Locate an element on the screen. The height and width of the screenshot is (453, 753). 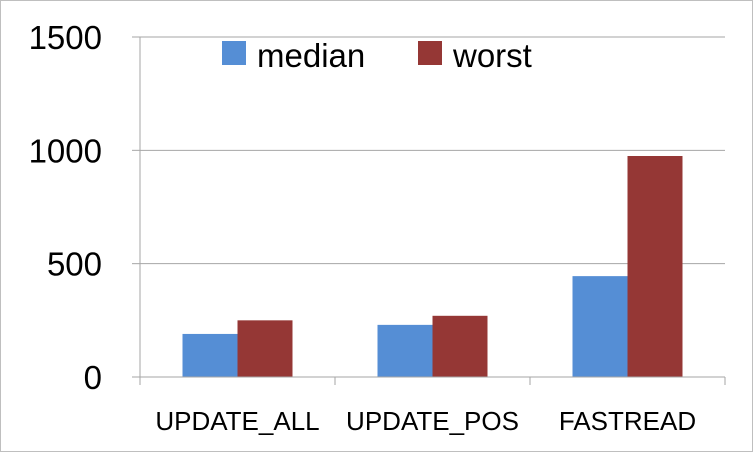
x-category-label-fastread: FASTREAD is located at coordinates (627, 421).